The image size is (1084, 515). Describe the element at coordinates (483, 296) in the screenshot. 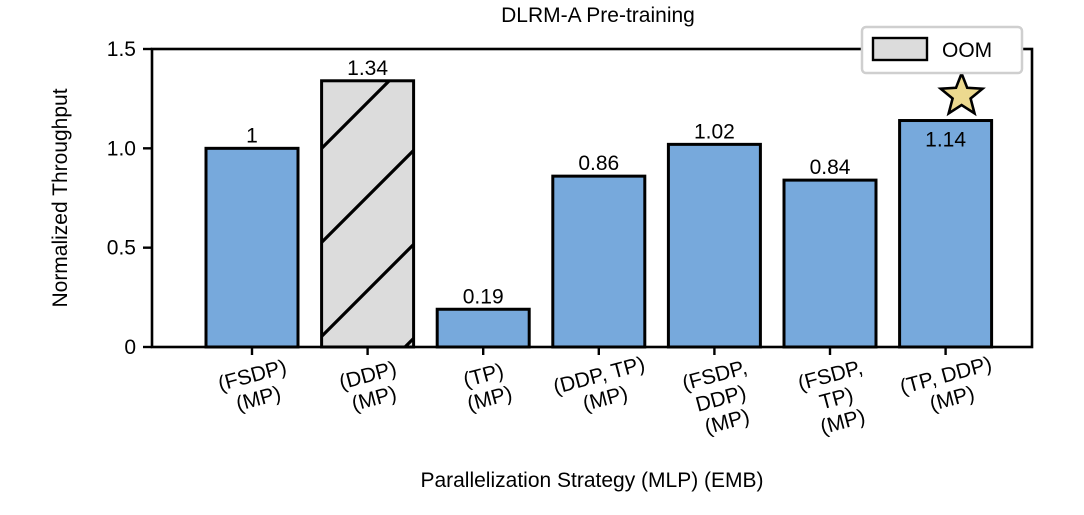

I see `value-label-2: 0.19` at that location.